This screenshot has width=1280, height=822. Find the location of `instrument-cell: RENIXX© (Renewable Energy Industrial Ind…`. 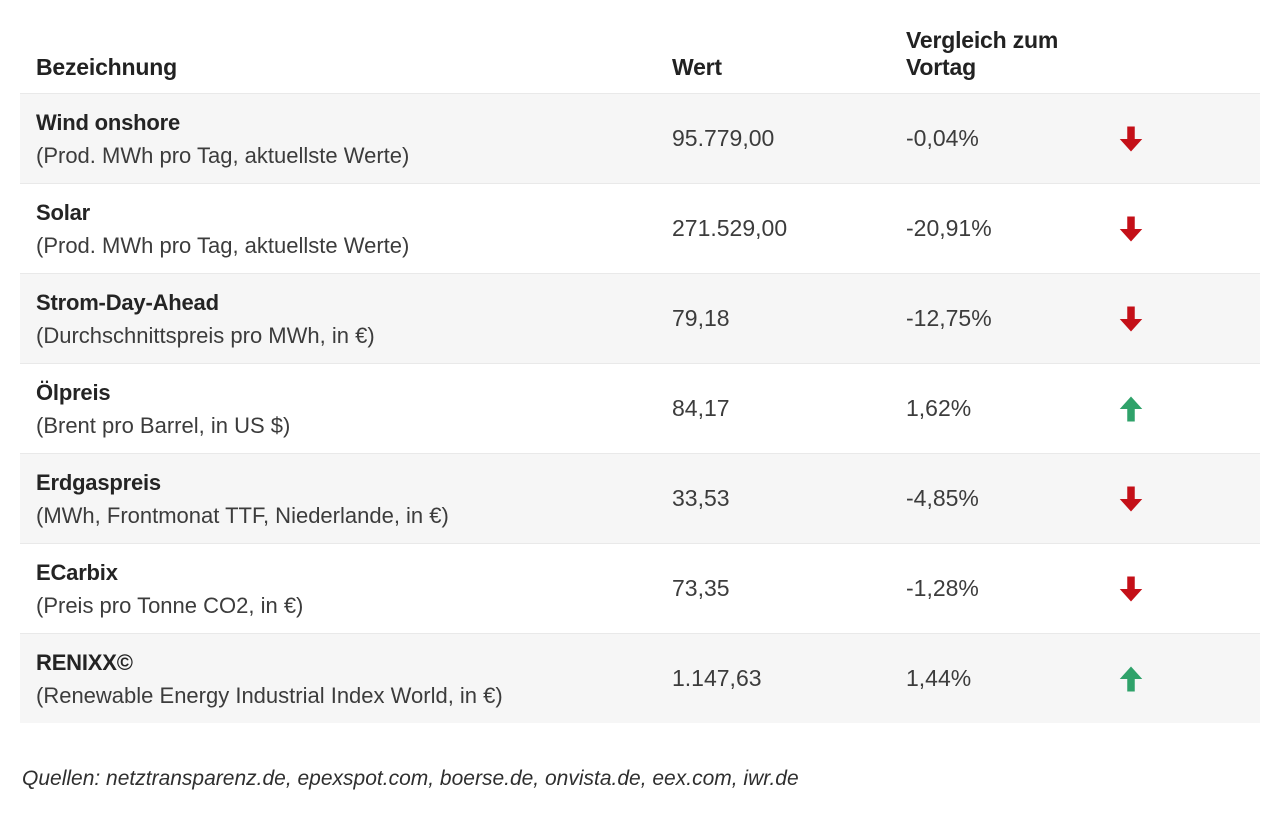

instrument-cell: RENIXX© (Renewable Energy Industrial Ind… is located at coordinates (346, 679).